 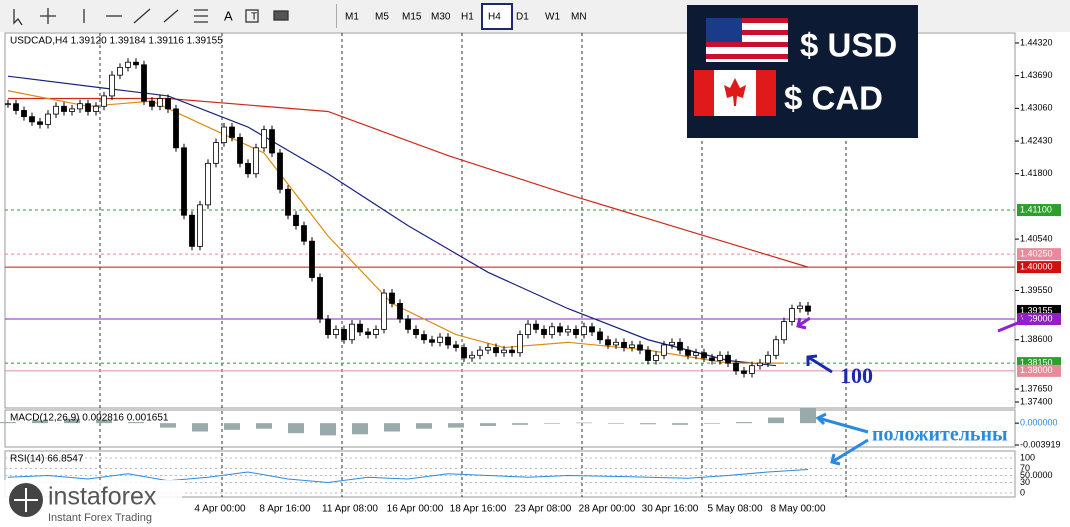 I want to click on timeframe-button: MN, so click(x=579, y=17).